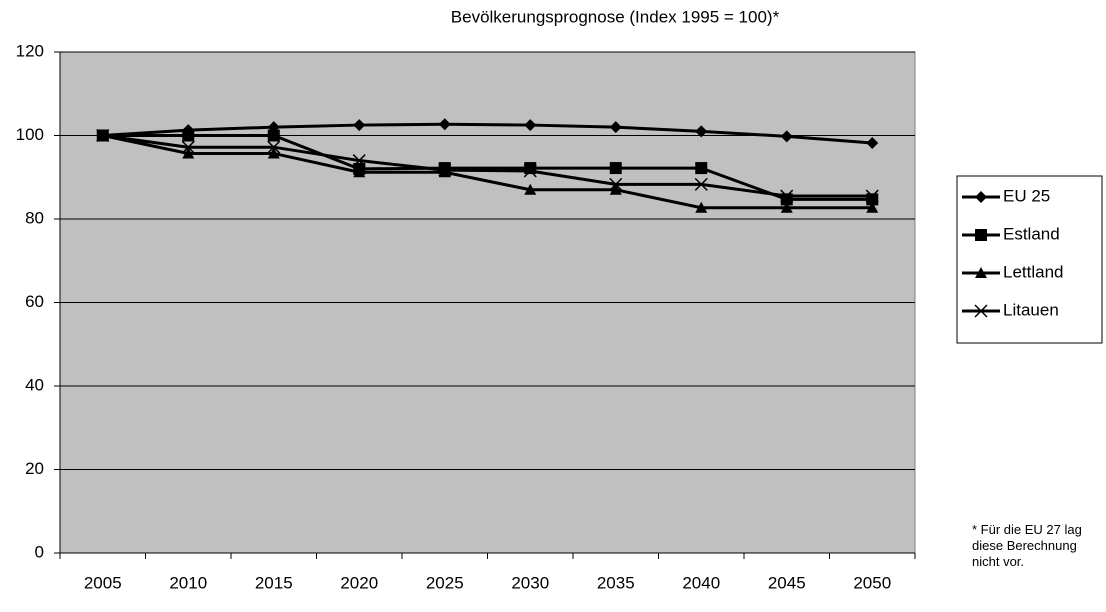  What do you see at coordinates (1029, 259) in the screenshot?
I see `legend-box` at bounding box center [1029, 259].